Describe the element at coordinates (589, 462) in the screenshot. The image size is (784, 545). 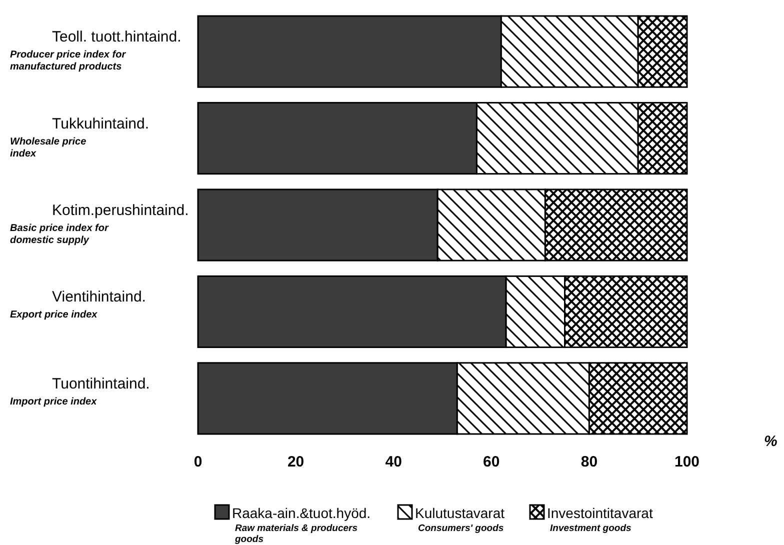
I see `x-tick-label: 80` at that location.